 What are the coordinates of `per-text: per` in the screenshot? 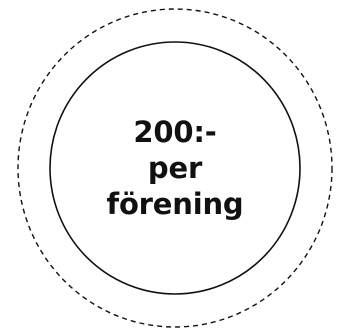 It's located at (175, 168).